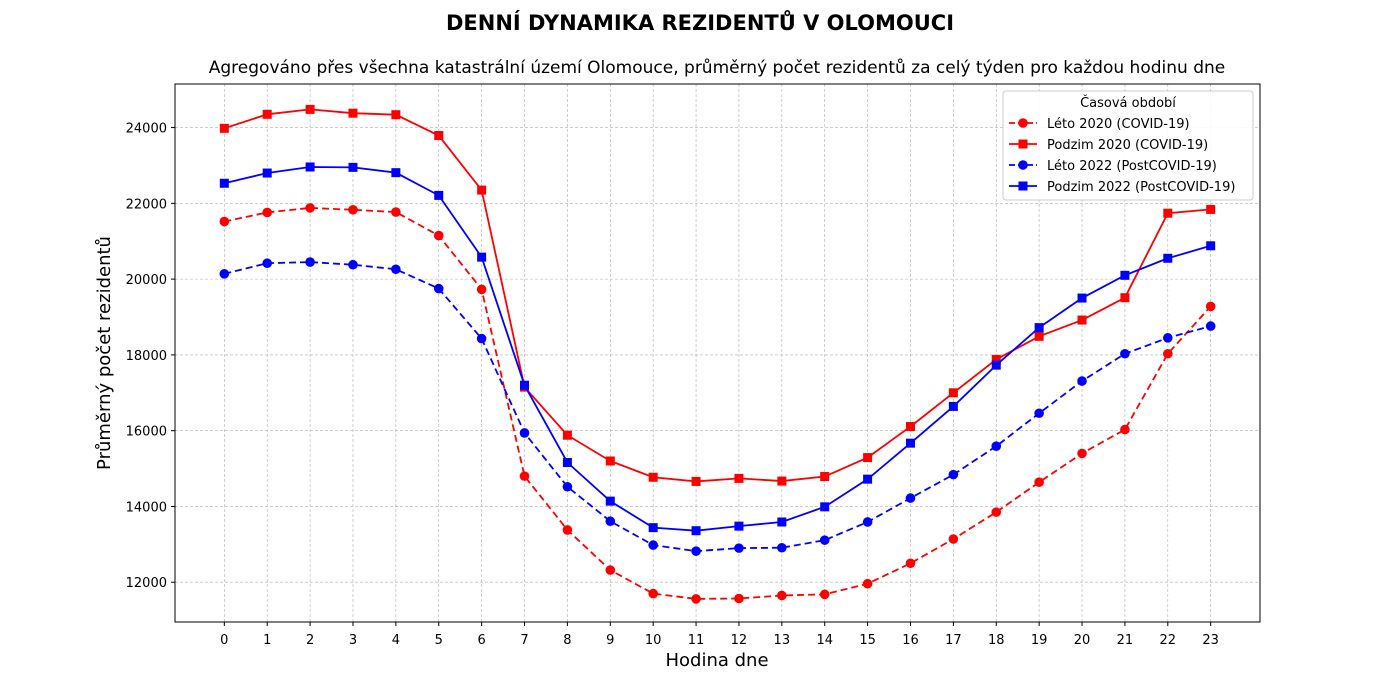 Image resolution: width=1400 pixels, height=700 pixels. I want to click on legend-label: Podzim 2020 (COVID-19), so click(1127, 145).